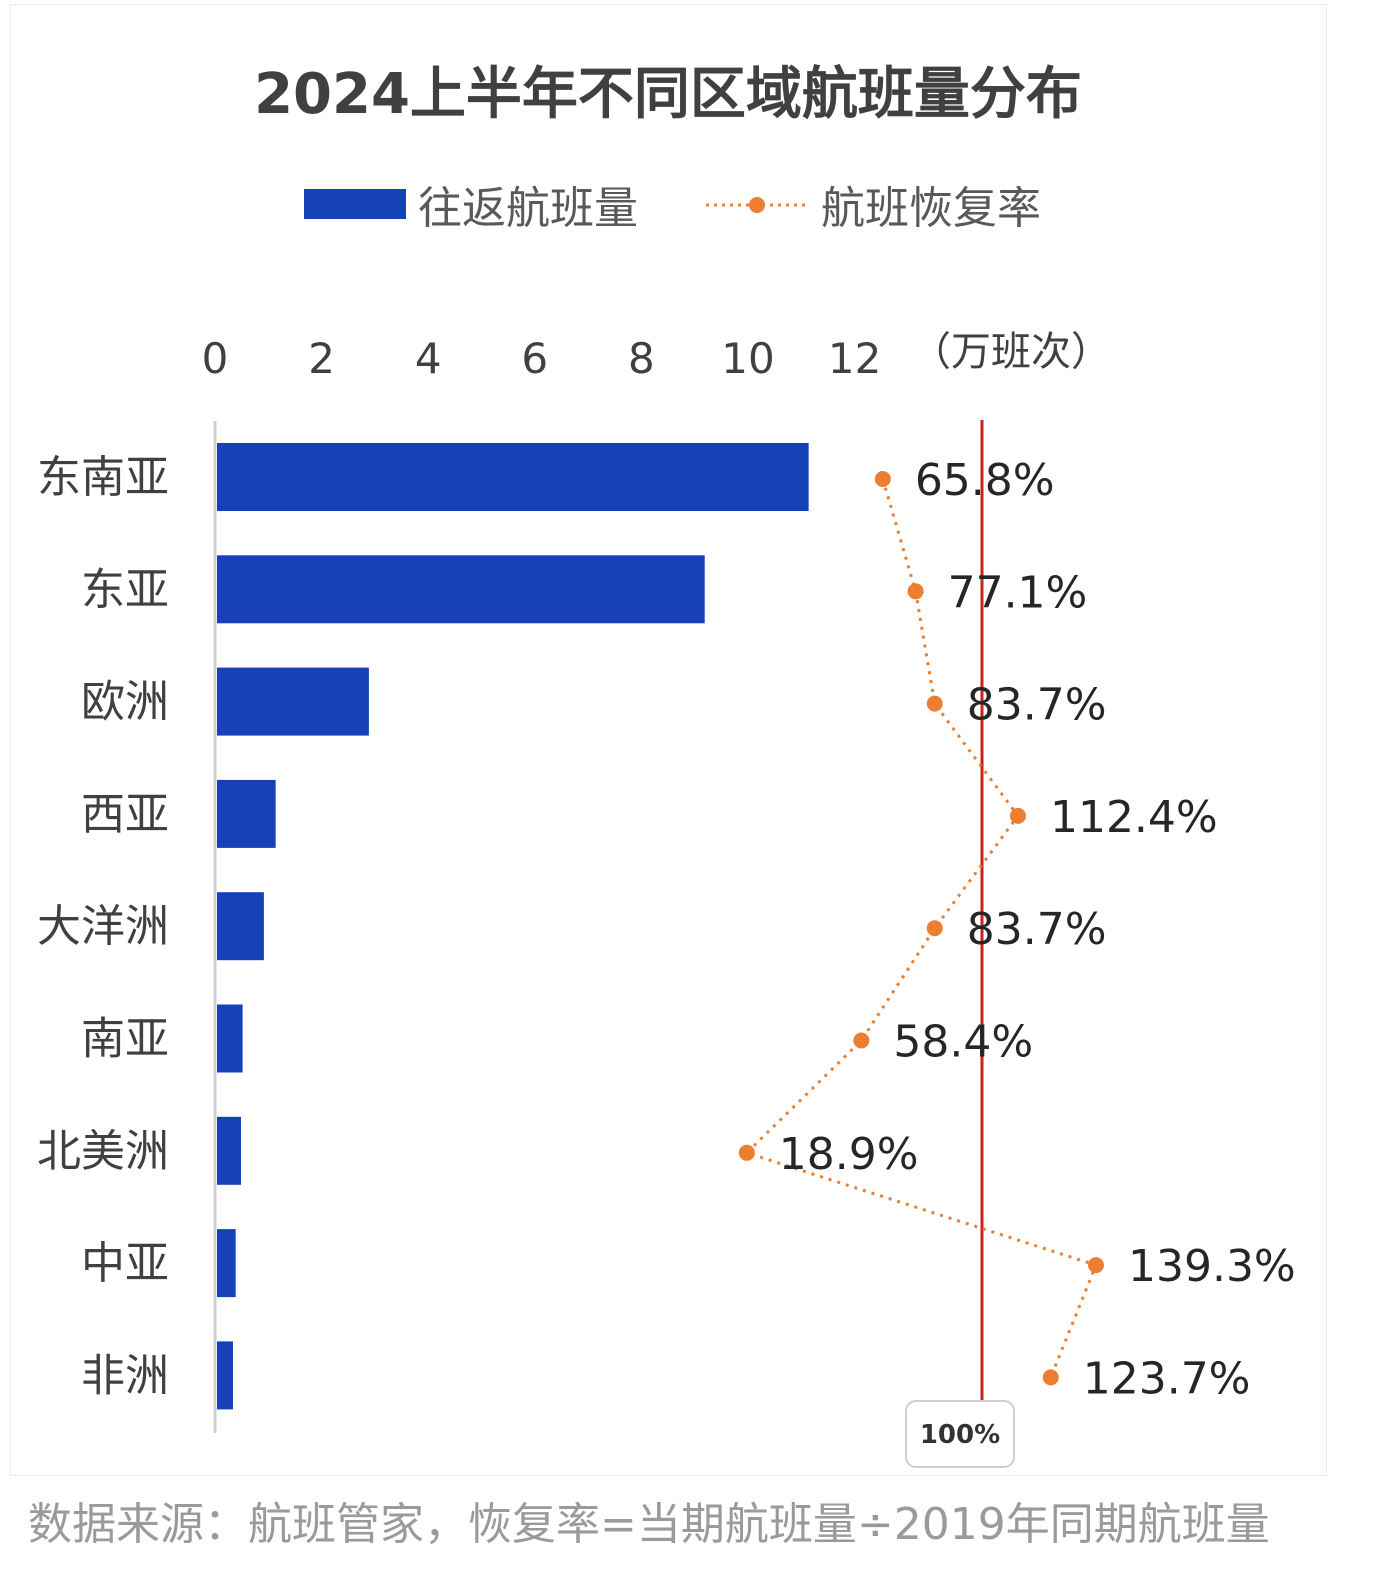  I want to click on x-axis-ticks: 0 2 4 6 8 10 12, so click(542, 358).